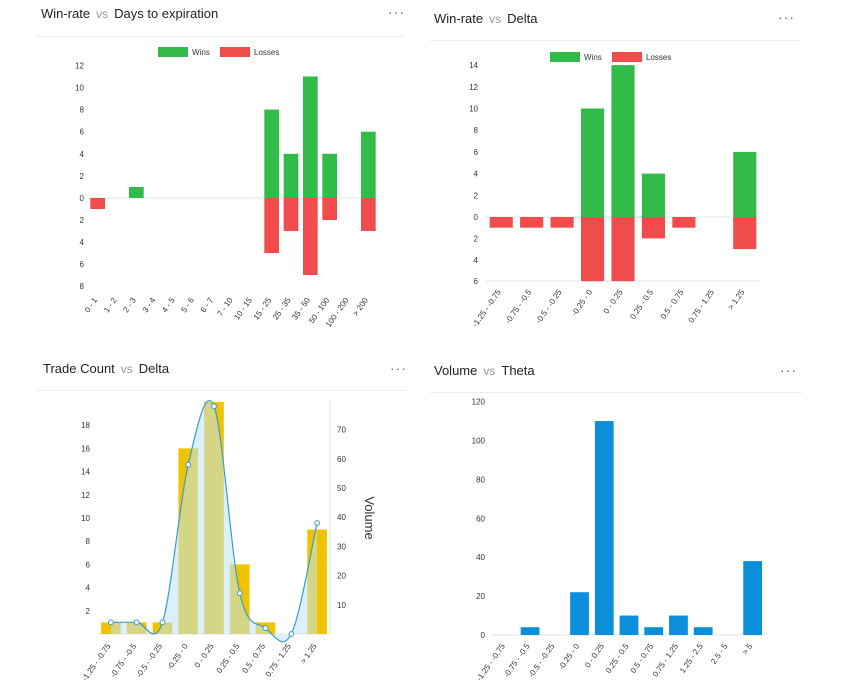  What do you see at coordinates (110, 305) in the screenshot?
I see `dte-x-tick-label: 1 - 2` at bounding box center [110, 305].